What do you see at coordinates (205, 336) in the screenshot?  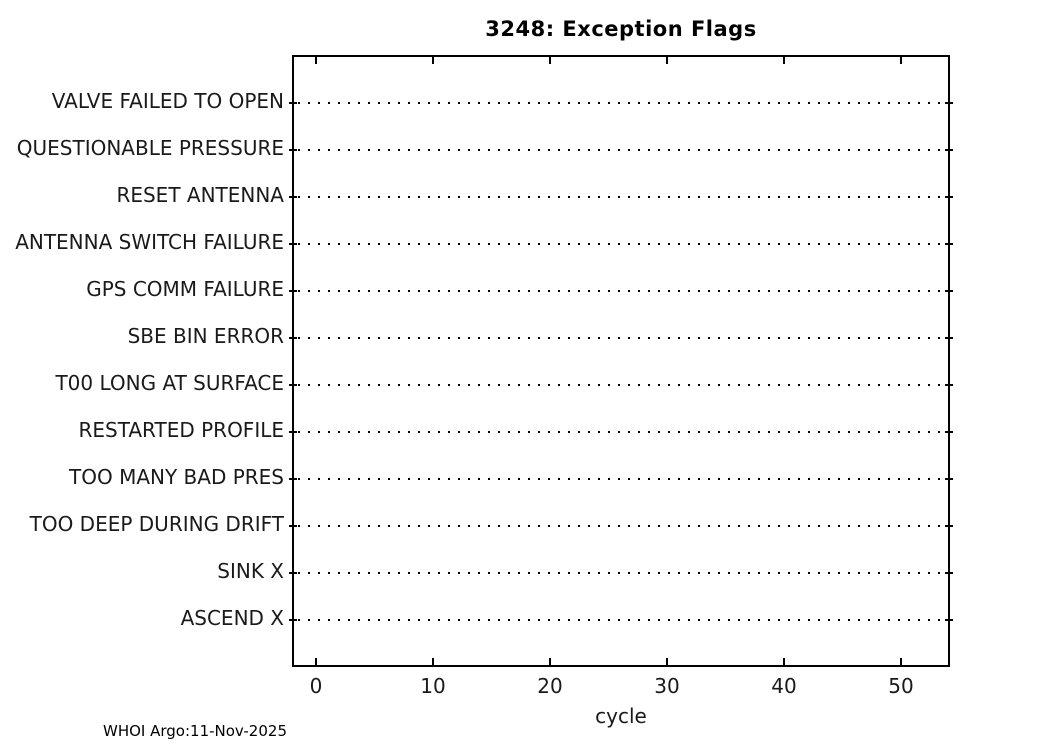 I see `y-tick-label: SBE BIN ERROR` at bounding box center [205, 336].